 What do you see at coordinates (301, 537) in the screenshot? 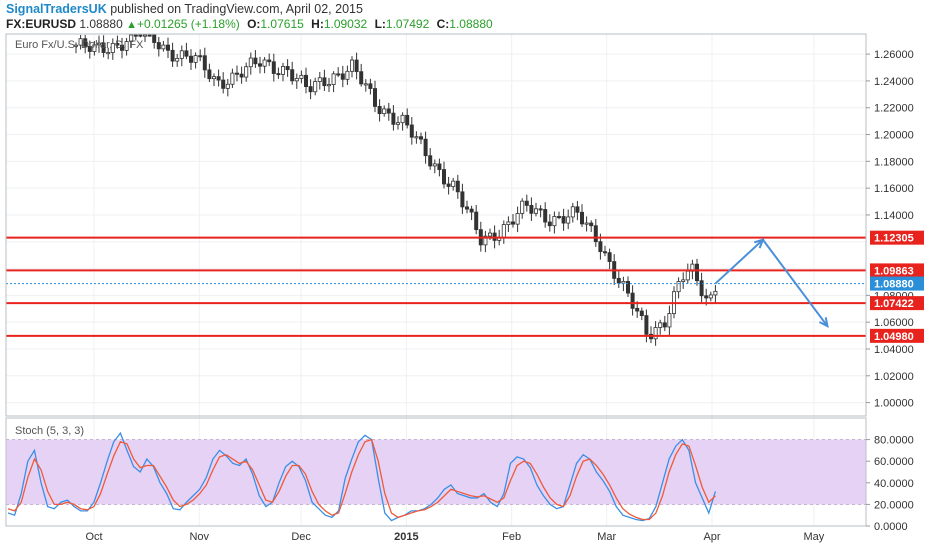
I see `x-tick-label: Dec` at bounding box center [301, 537].